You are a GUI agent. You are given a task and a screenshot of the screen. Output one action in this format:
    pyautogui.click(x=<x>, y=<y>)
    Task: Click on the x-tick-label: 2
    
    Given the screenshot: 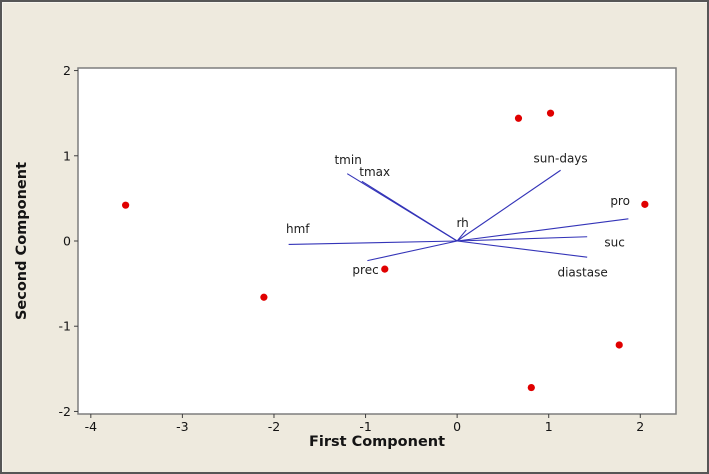 What is the action you would take?
    pyautogui.click(x=640, y=426)
    